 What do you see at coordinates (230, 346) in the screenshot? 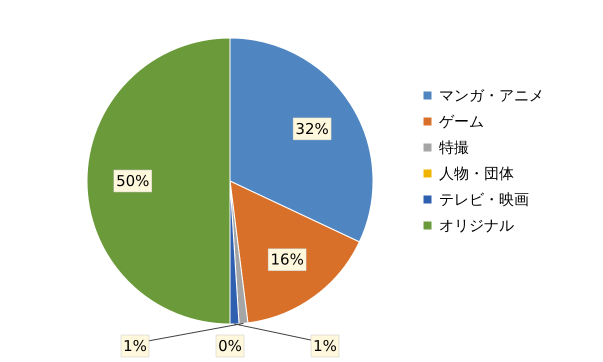
I see `text: 0%` at bounding box center [230, 346].